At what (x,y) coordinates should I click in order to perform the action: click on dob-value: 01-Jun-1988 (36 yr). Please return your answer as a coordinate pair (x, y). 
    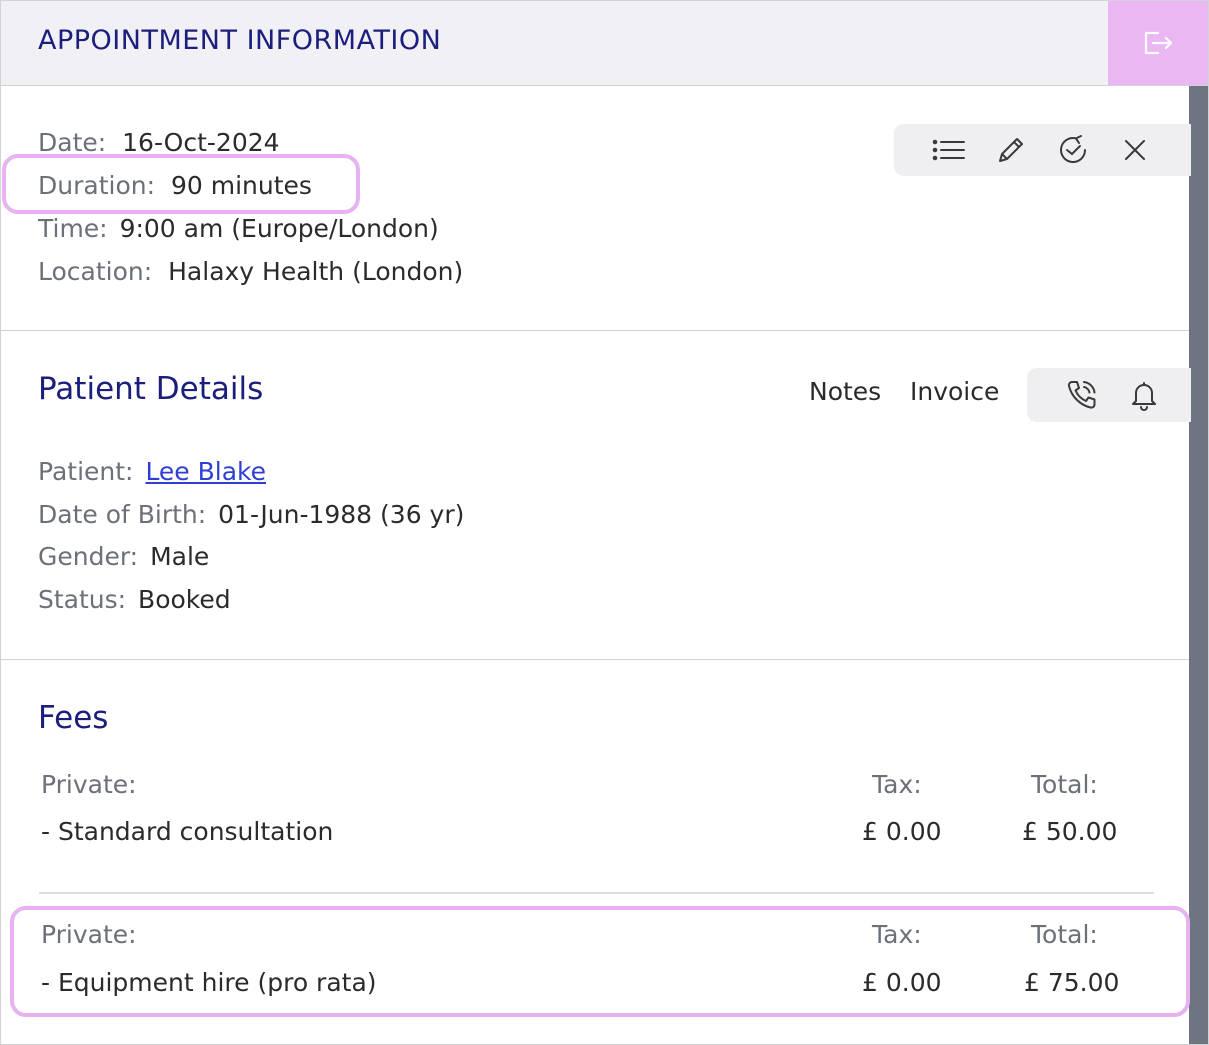
    Looking at the image, I should click on (341, 514).